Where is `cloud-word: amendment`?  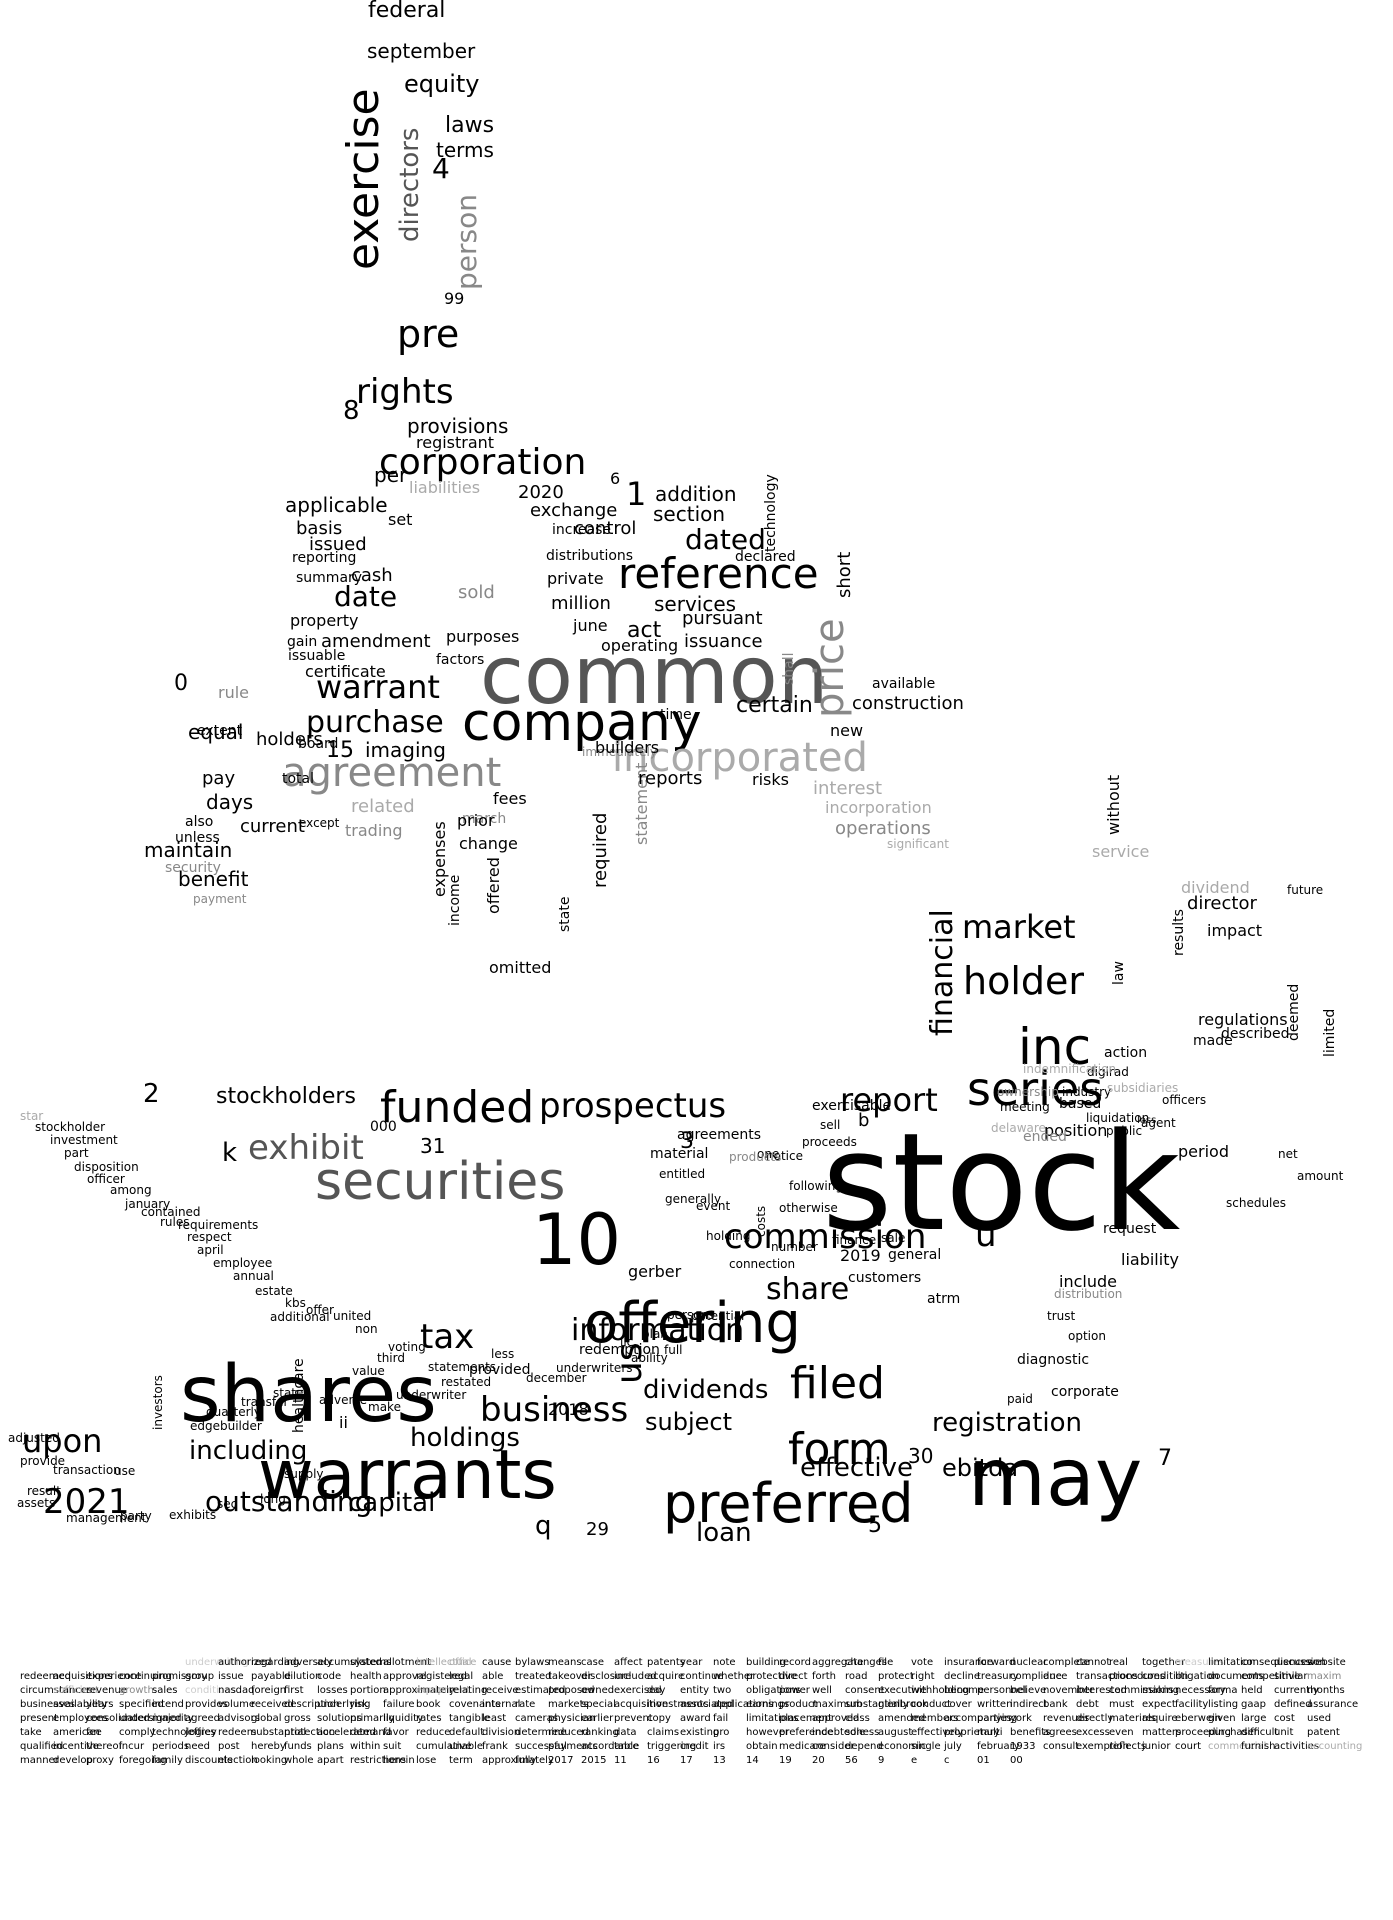
cloud-word: amendment is located at coordinates (376, 641).